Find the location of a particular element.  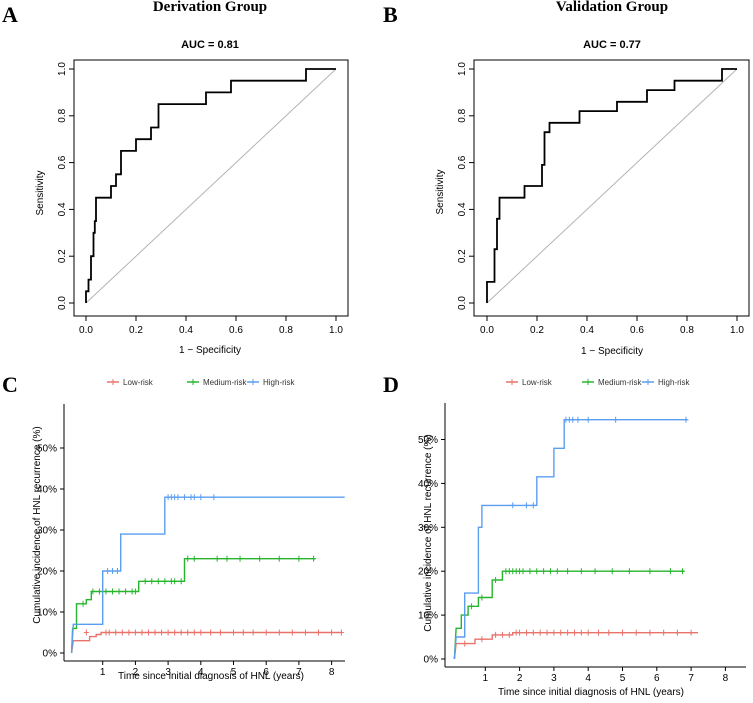

panel-label-c: C is located at coordinates (10, 384).